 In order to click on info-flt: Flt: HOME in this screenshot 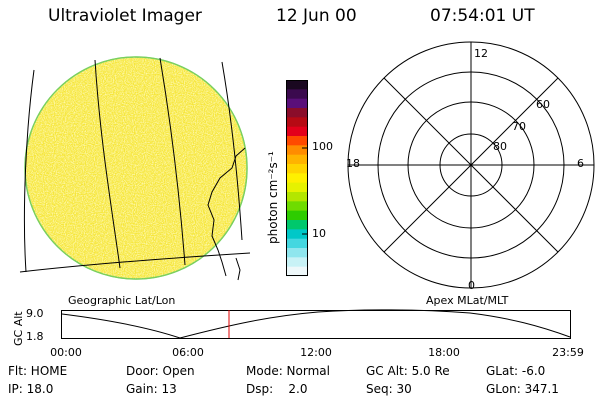, I will do `click(38, 371)`.